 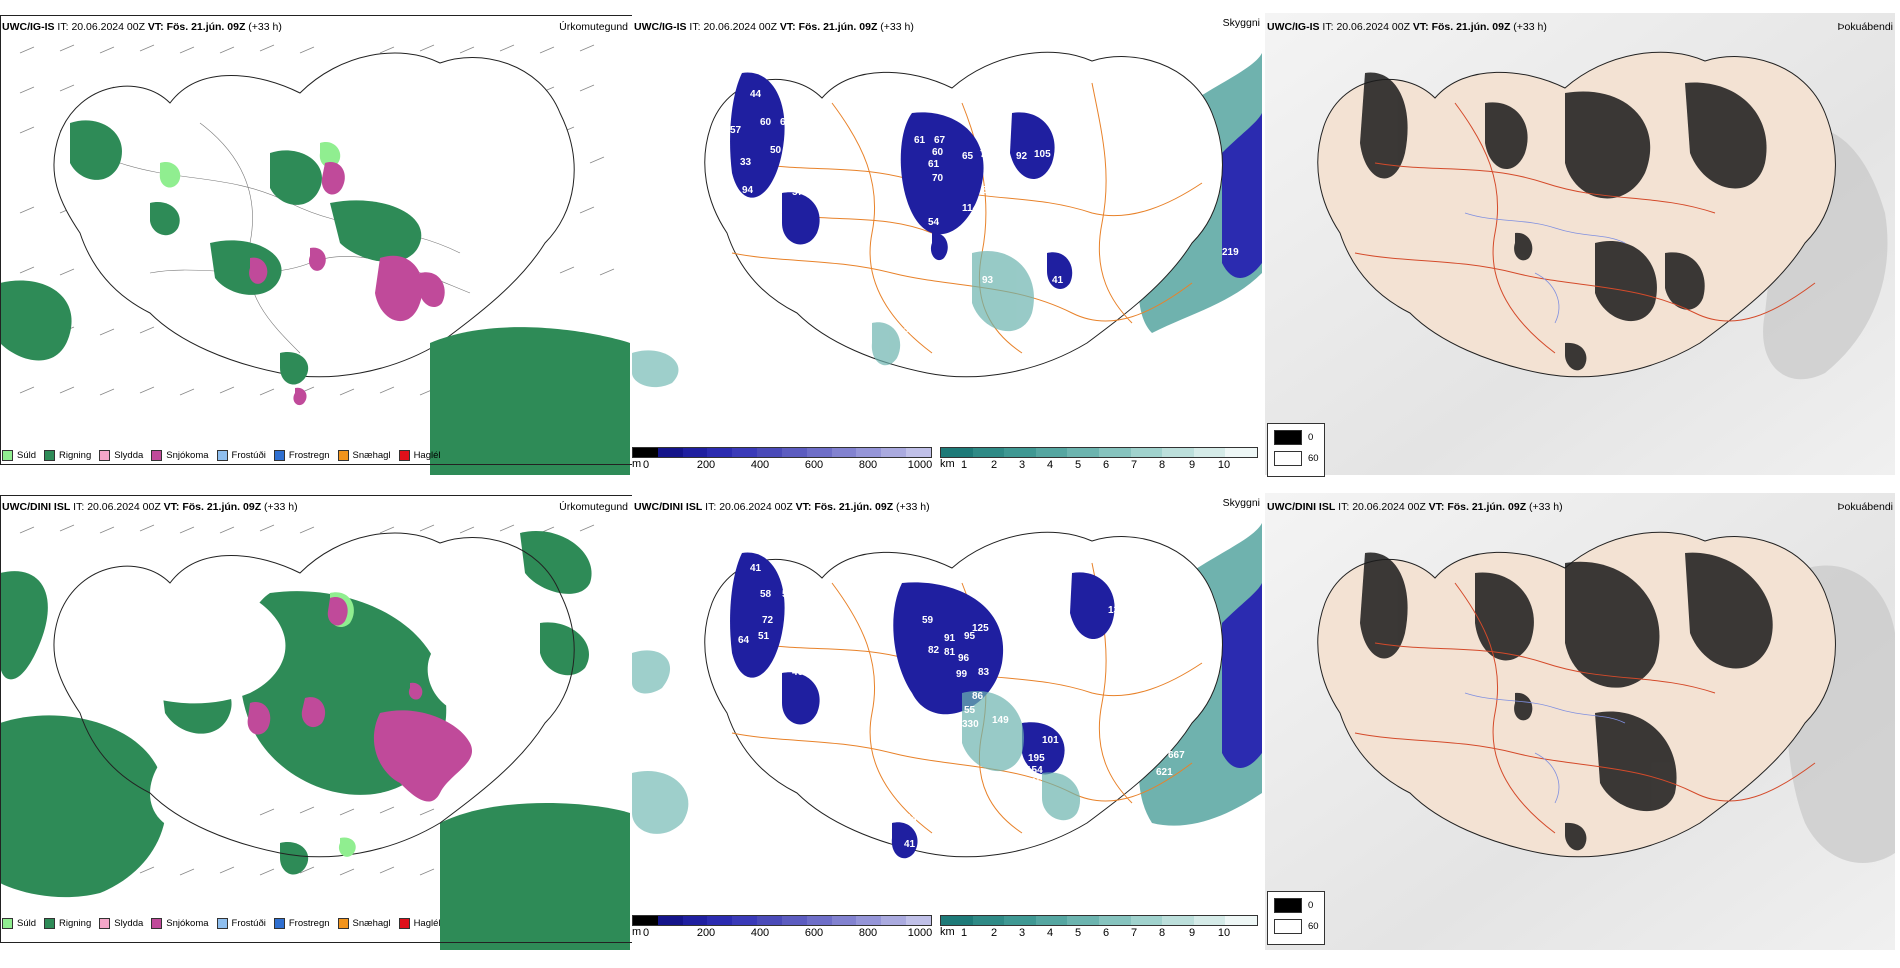 What do you see at coordinates (910, 844) in the screenshot?
I see `svg-text: 41` at bounding box center [910, 844].